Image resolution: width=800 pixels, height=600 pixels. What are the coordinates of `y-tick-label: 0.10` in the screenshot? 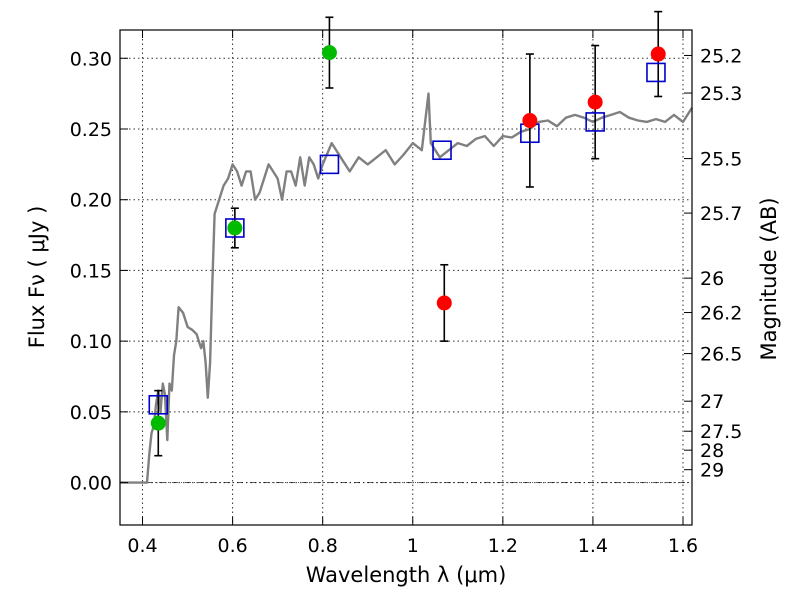 It's located at (91, 342).